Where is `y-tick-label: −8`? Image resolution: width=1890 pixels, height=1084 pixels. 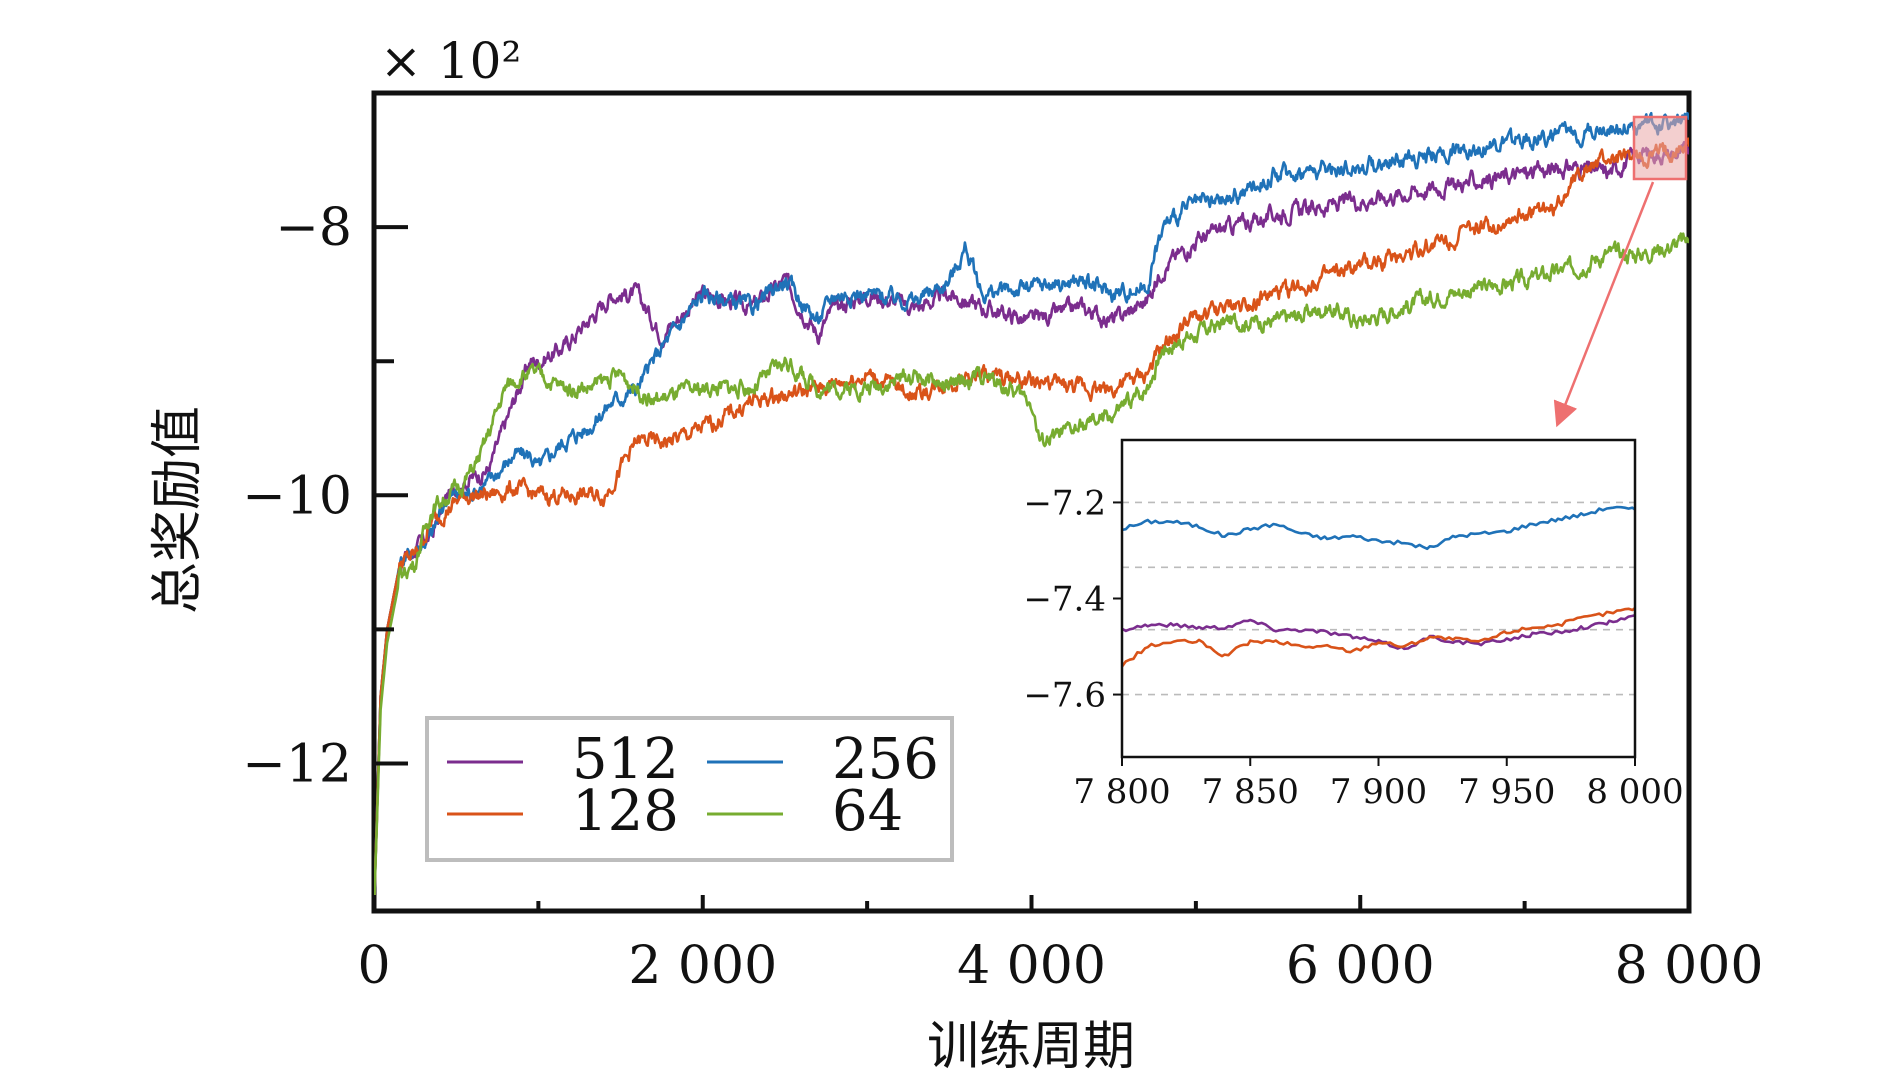 y-tick-label: −8 is located at coordinates (313, 228).